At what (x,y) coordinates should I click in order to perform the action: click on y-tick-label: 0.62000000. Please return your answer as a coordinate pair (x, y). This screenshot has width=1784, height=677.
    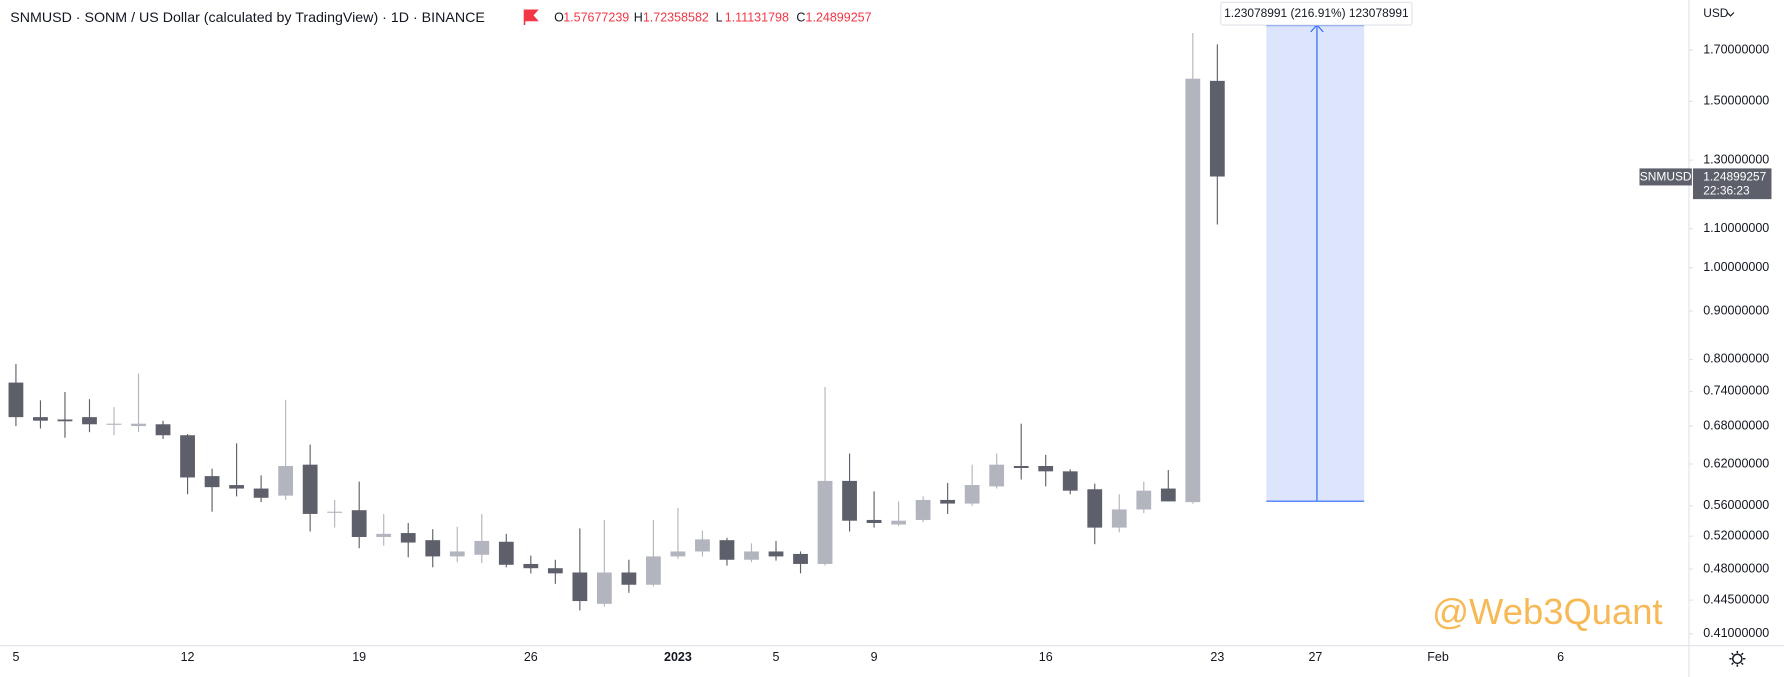
    Looking at the image, I should click on (1736, 463).